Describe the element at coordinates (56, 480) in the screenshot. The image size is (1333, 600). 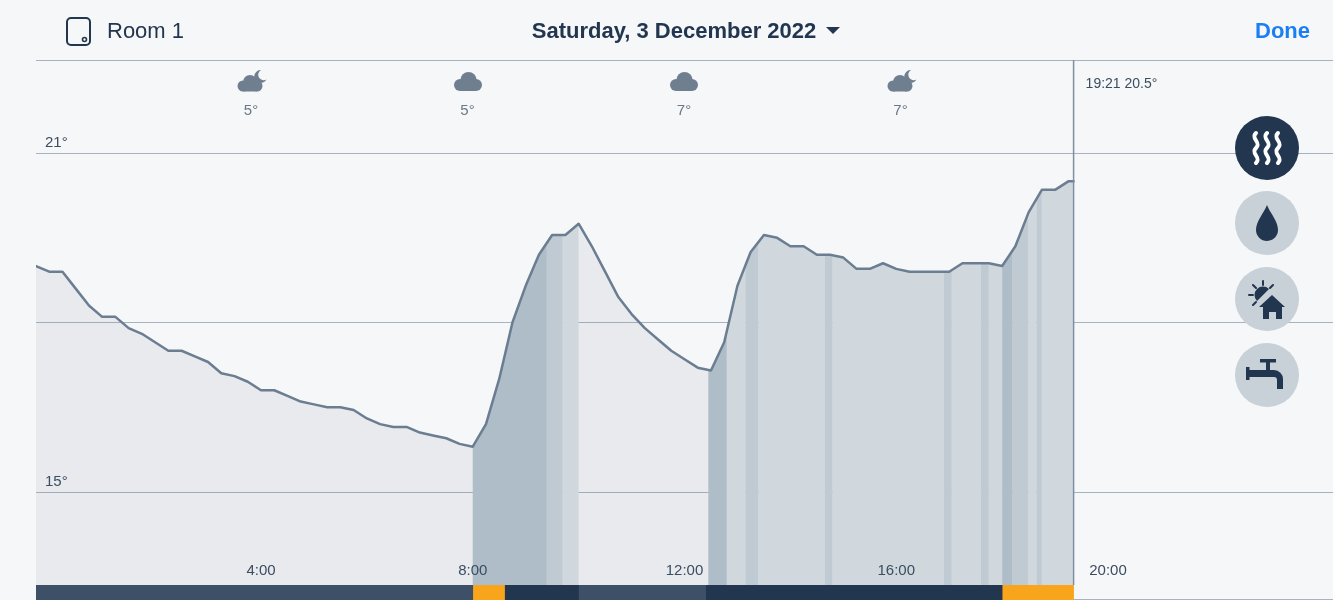
I see `y-tick-label: 15°` at that location.